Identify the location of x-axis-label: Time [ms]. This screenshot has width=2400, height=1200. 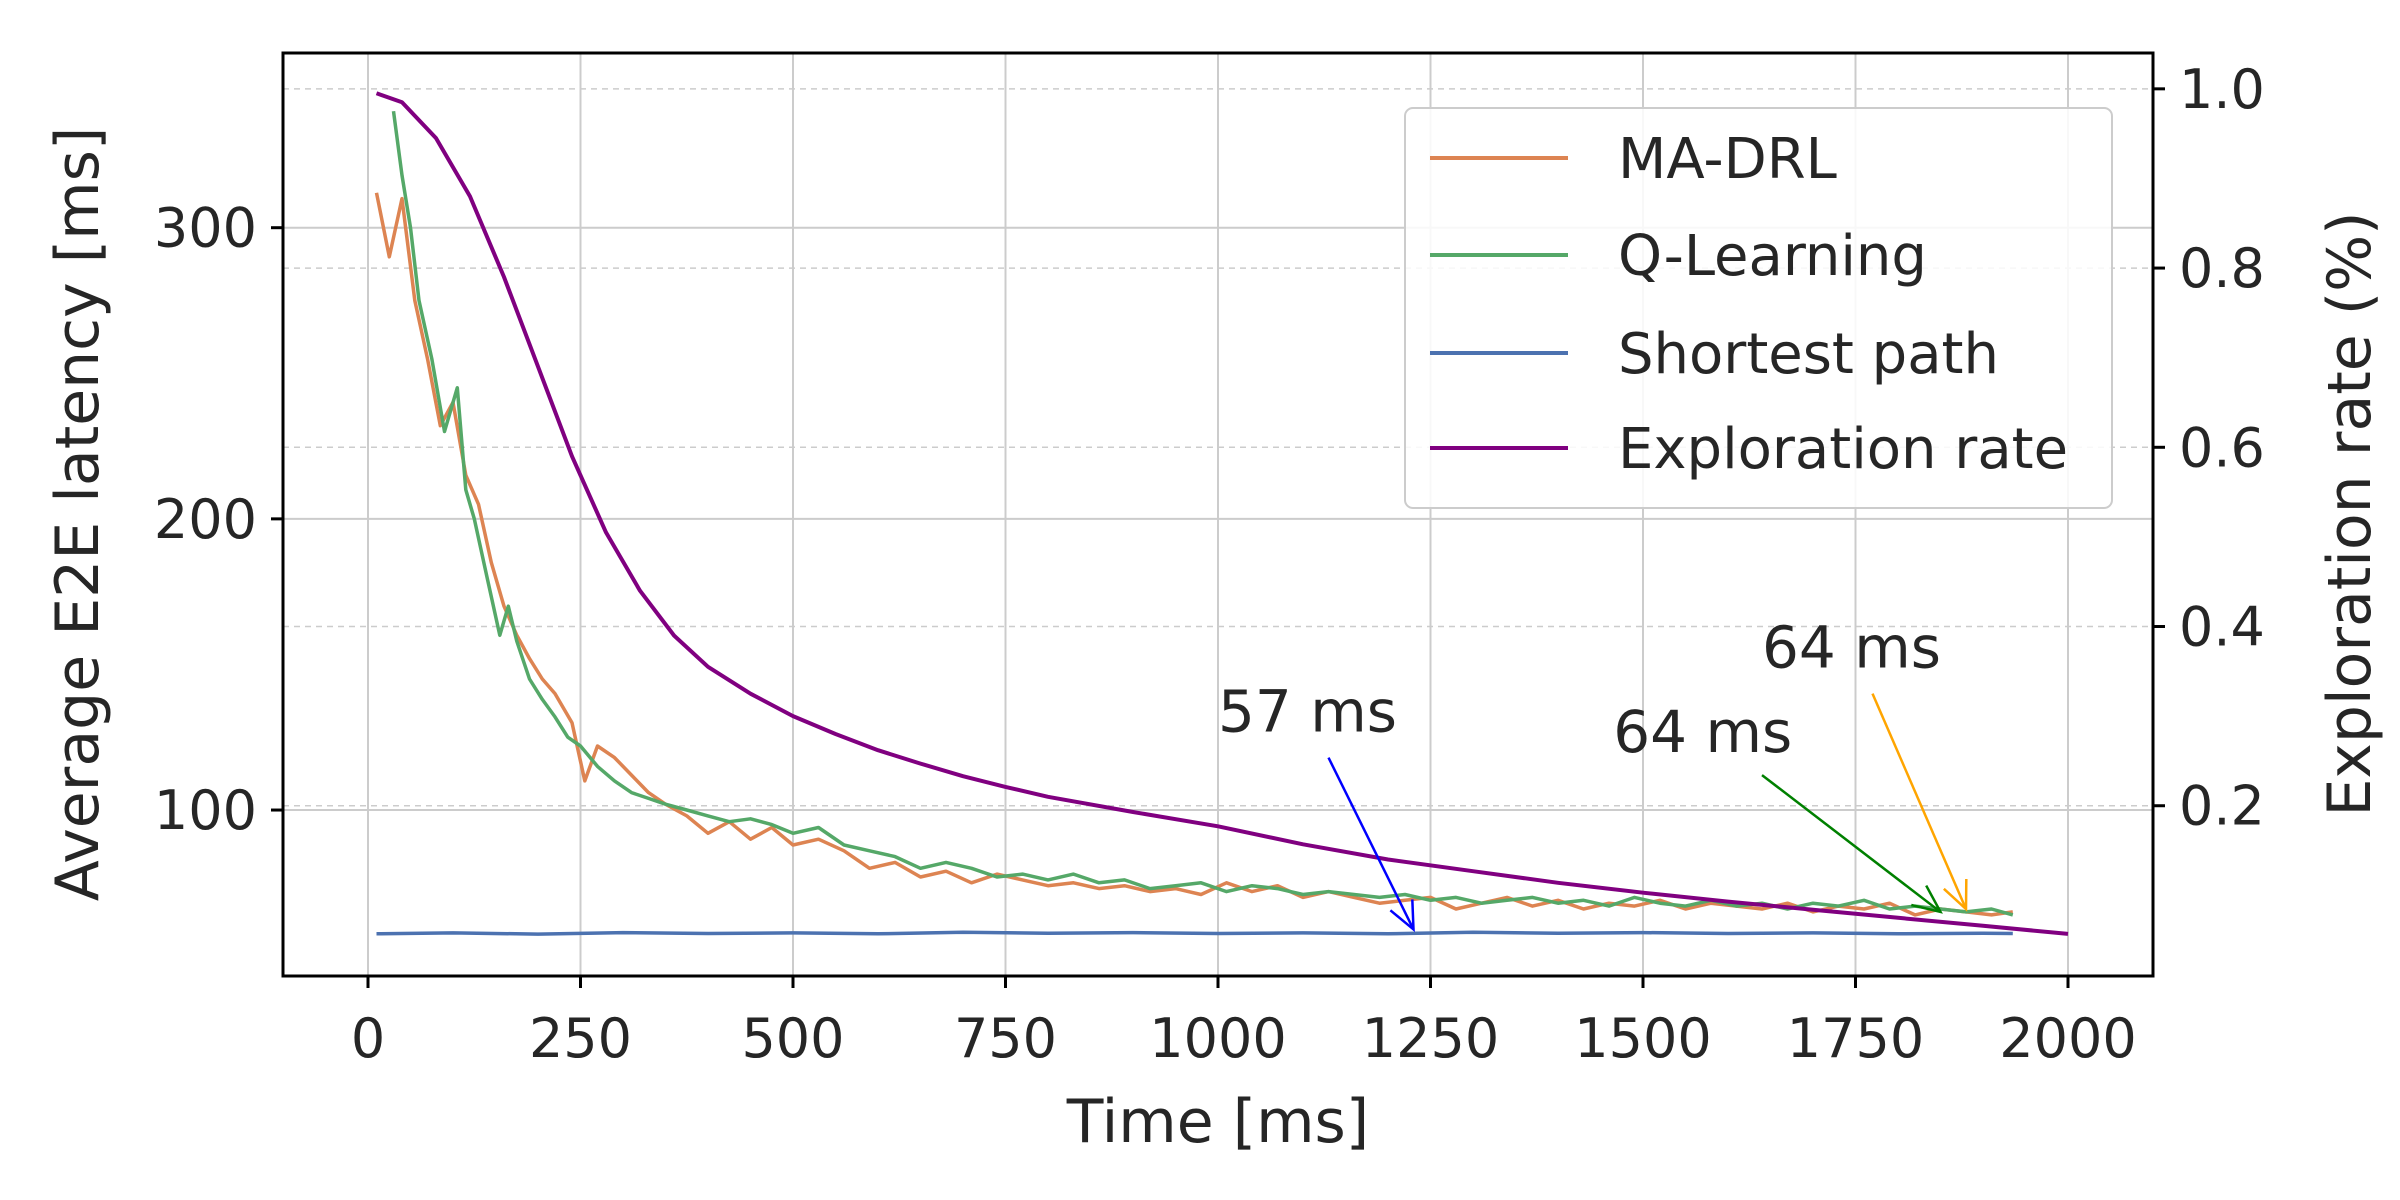
(1217, 1122).